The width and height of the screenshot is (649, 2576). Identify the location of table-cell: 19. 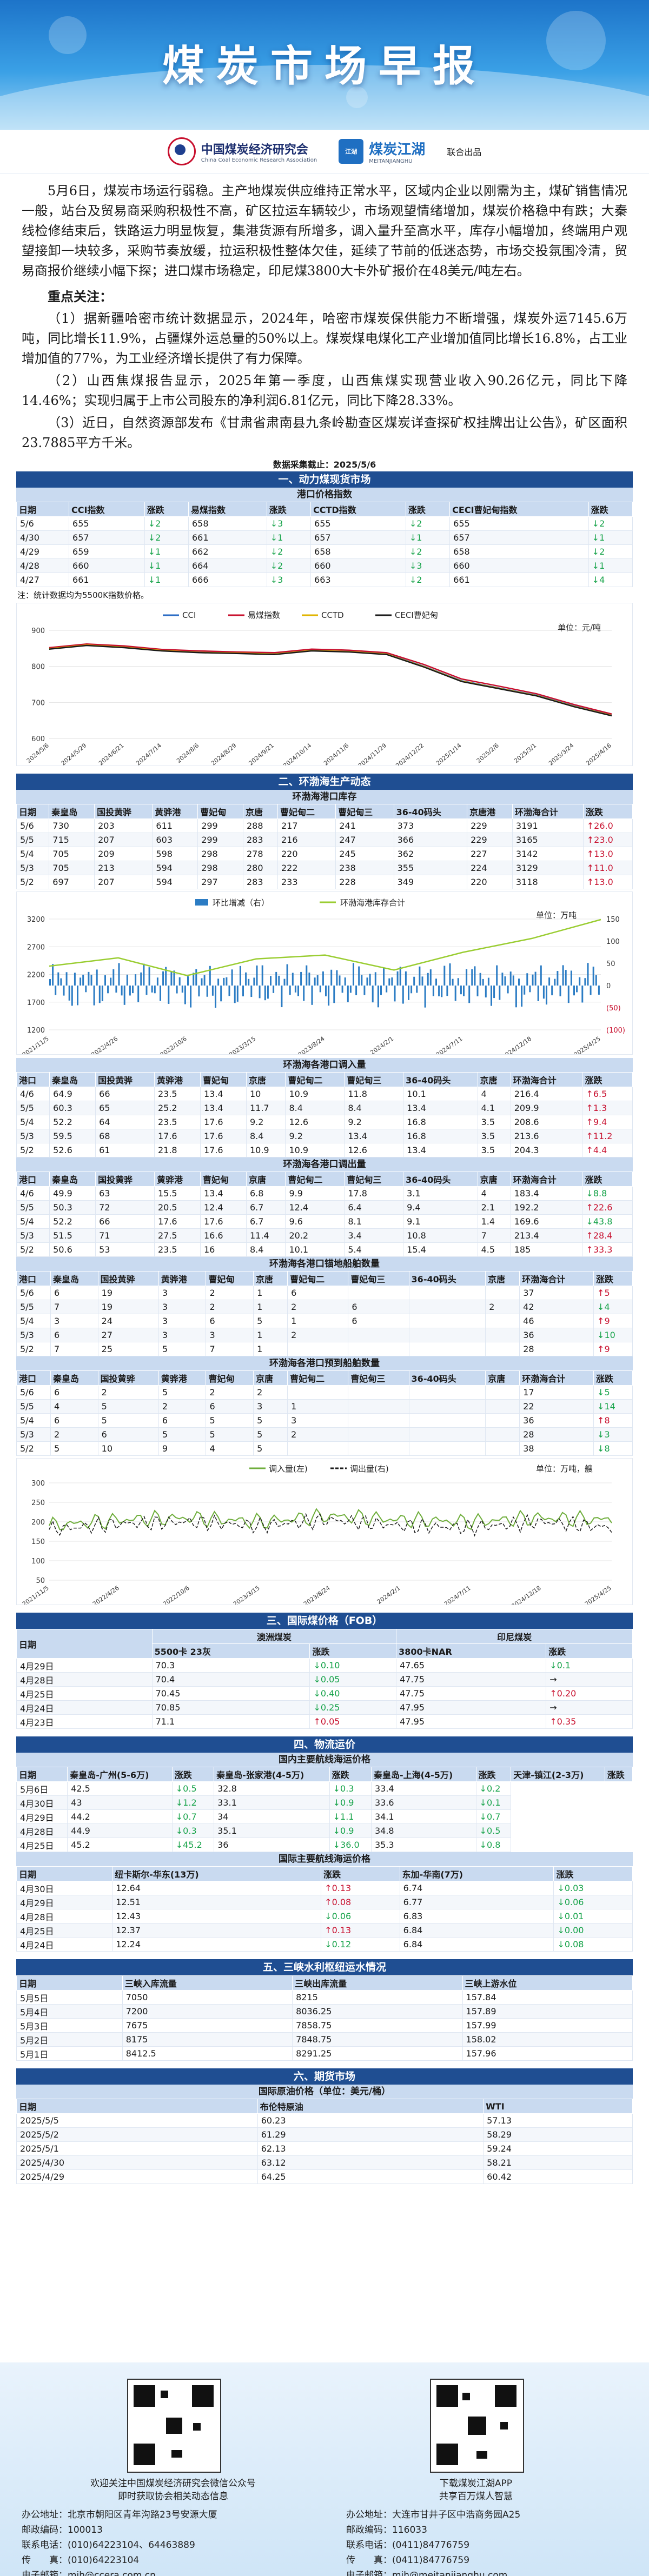
(128, 1307).